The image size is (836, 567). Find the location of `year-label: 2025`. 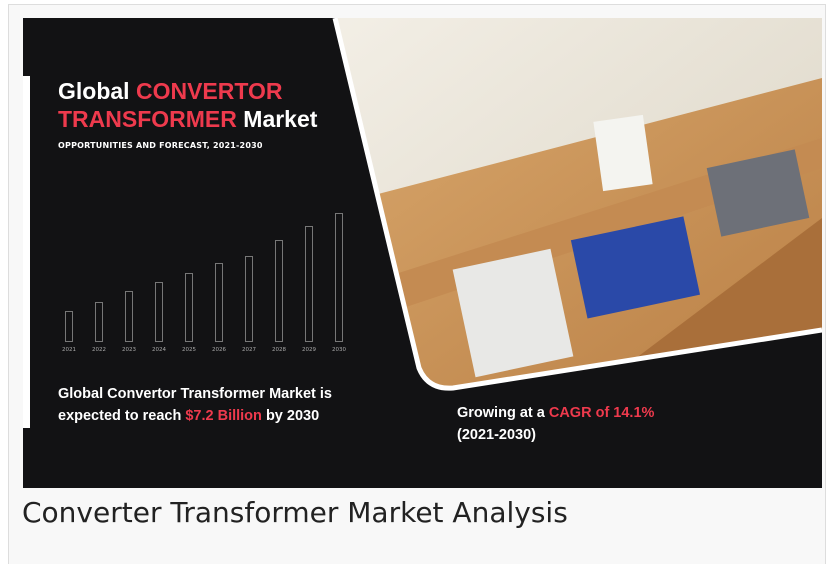

year-label: 2025 is located at coordinates (189, 350).